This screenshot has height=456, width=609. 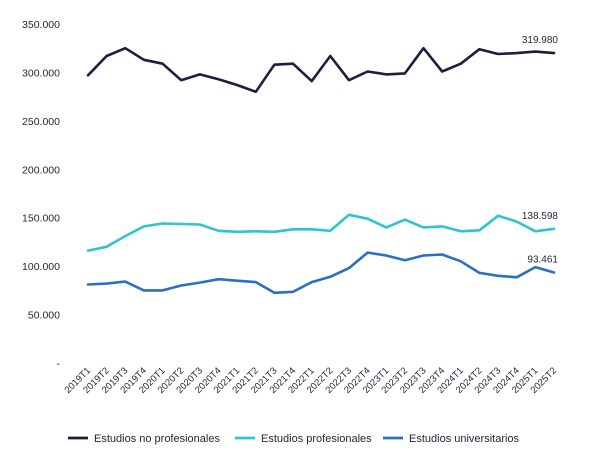 What do you see at coordinates (41, 219) in the screenshot?
I see `y-tick-label: 150.000` at bounding box center [41, 219].